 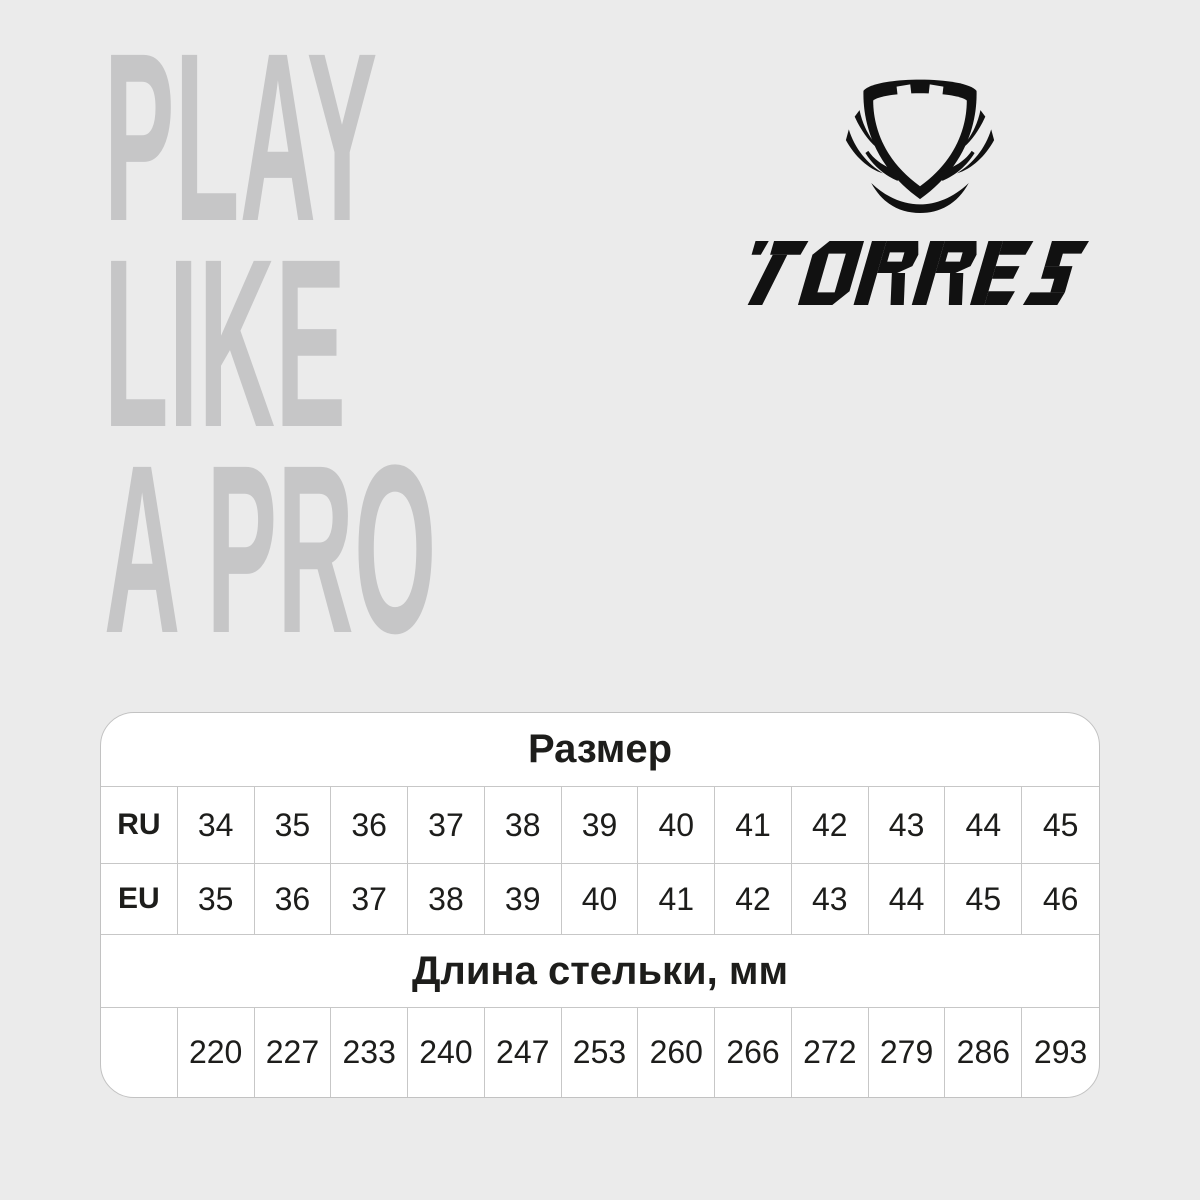 I want to click on insole-length-cell: 286, so click(x=984, y=1052).